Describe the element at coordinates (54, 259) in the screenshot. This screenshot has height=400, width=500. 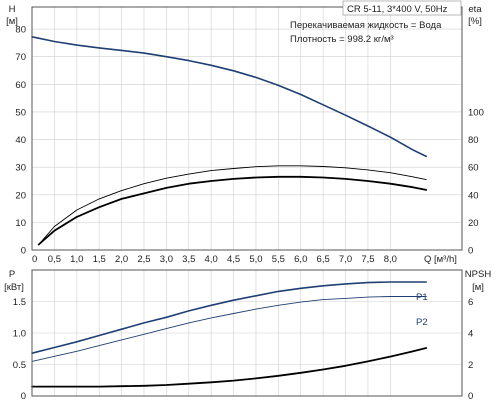
I see `x-tick-label: 0,5` at that location.